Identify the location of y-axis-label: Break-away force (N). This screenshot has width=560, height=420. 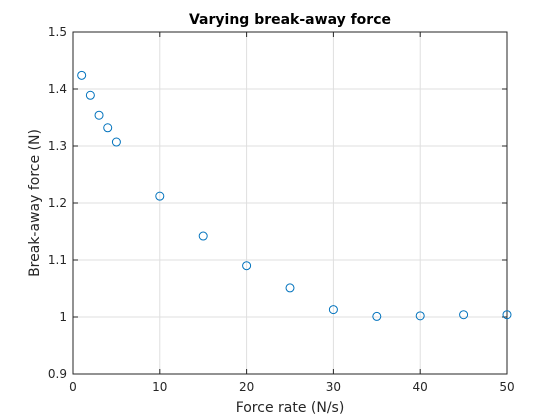
(35, 203).